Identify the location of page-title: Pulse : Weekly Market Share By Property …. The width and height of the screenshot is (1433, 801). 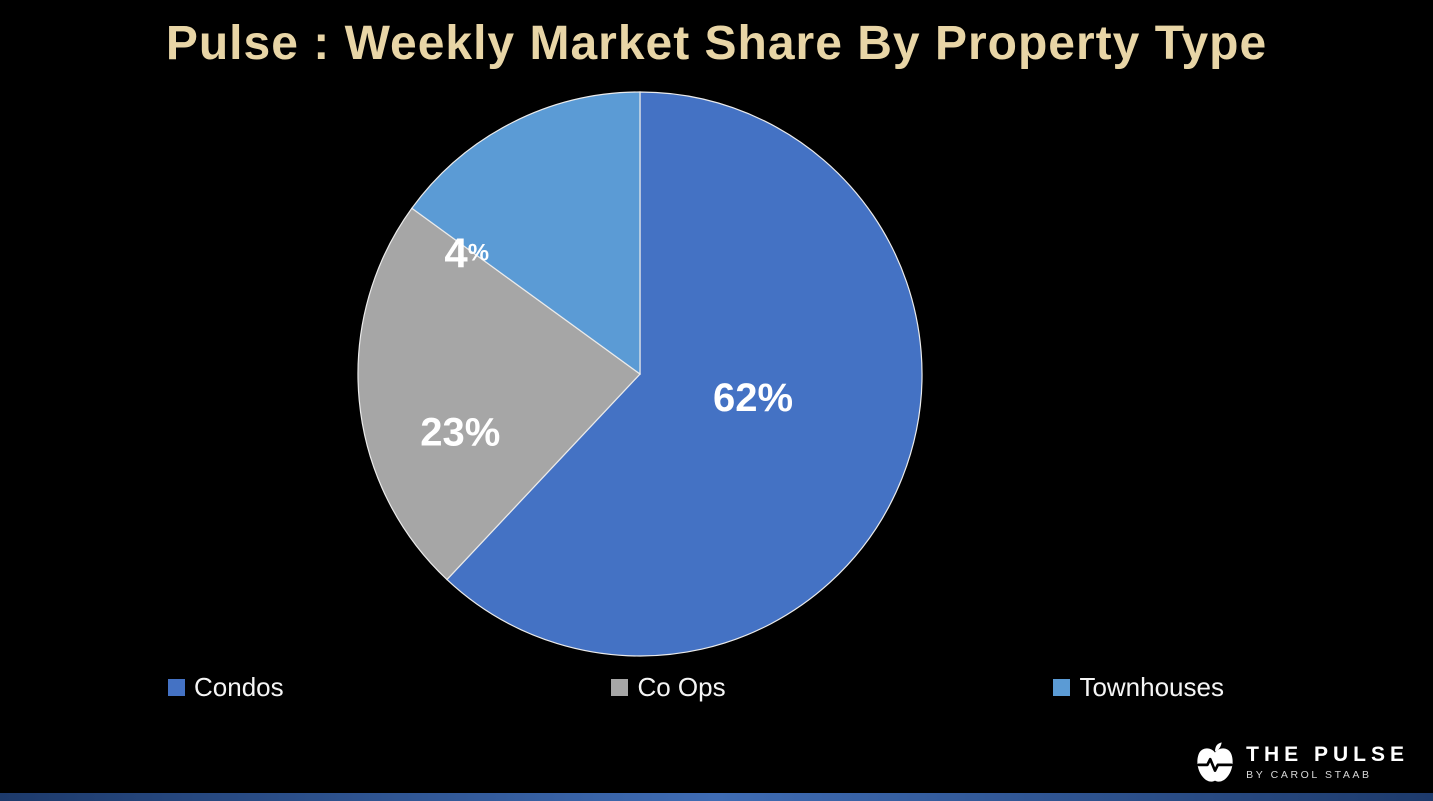
(716, 43).